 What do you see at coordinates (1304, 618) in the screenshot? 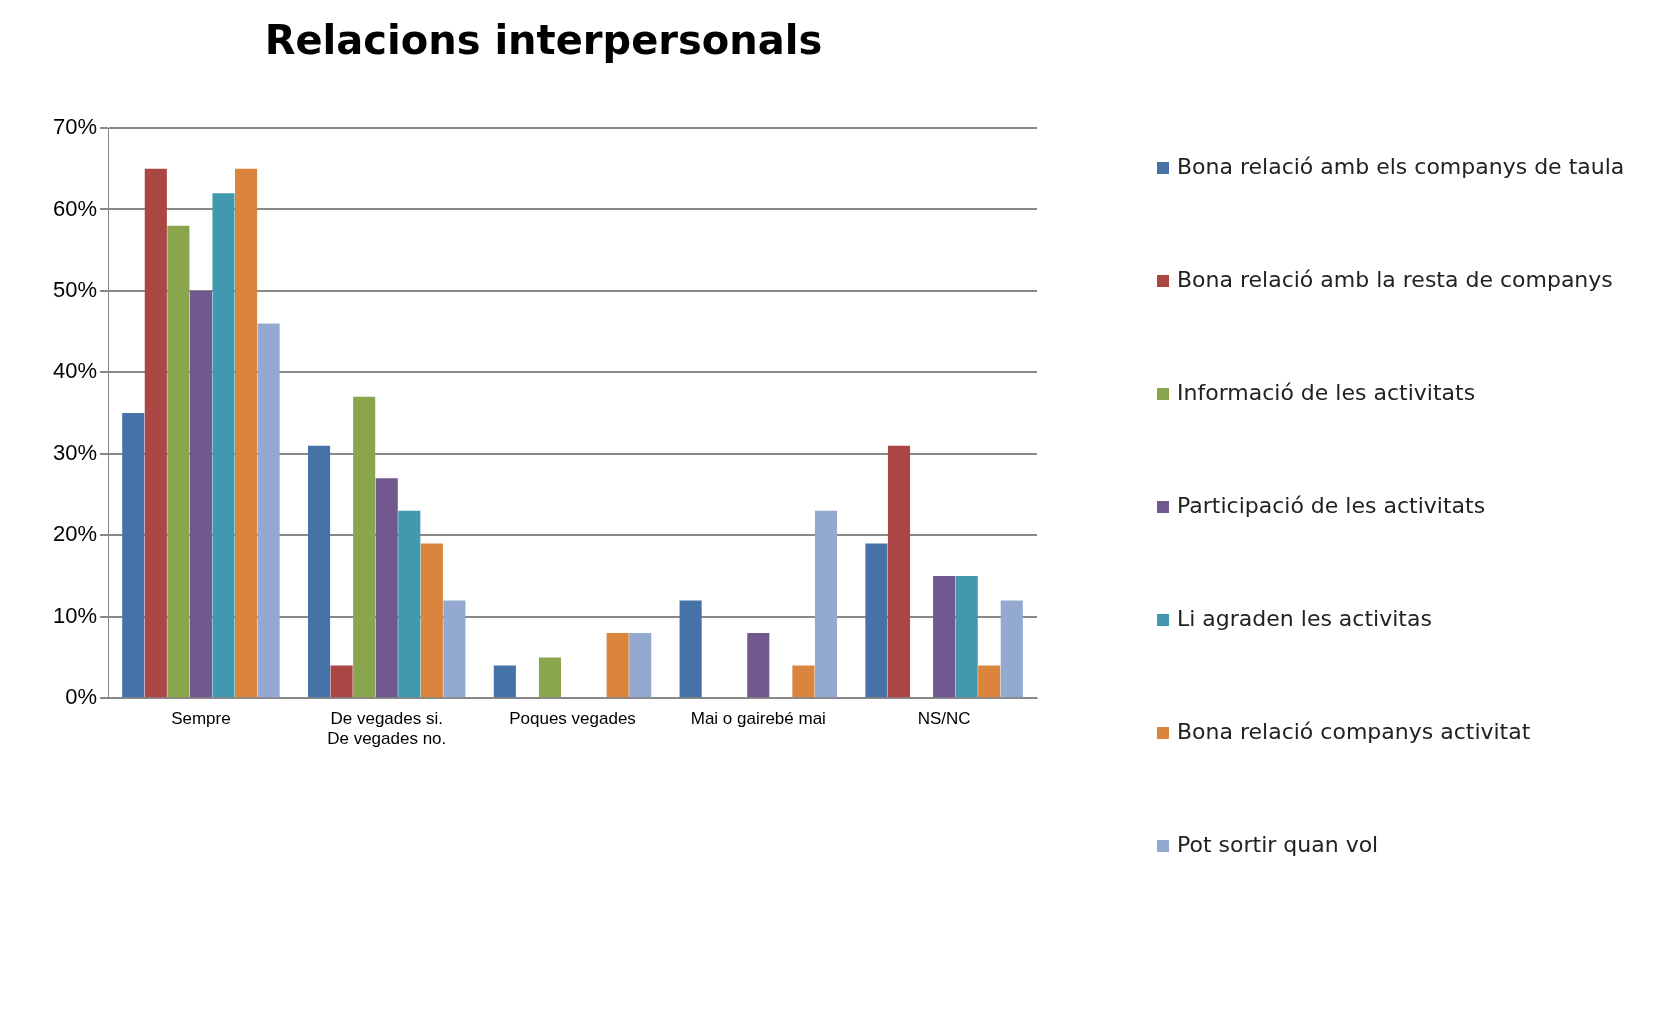
I see `legend-label: Li agraden les activitas` at bounding box center [1304, 618].